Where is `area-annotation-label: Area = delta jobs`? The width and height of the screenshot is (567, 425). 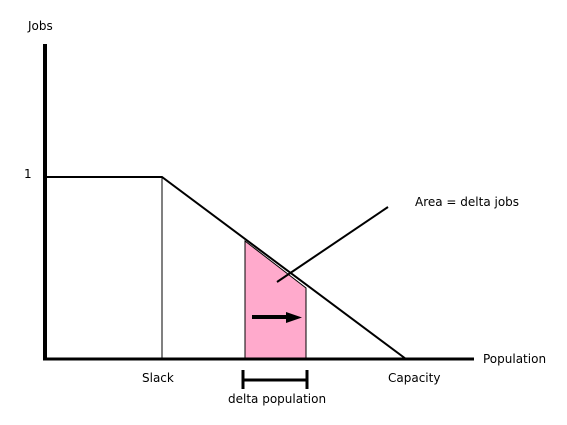
area-annotation-label: Area = delta jobs is located at coordinates (467, 202).